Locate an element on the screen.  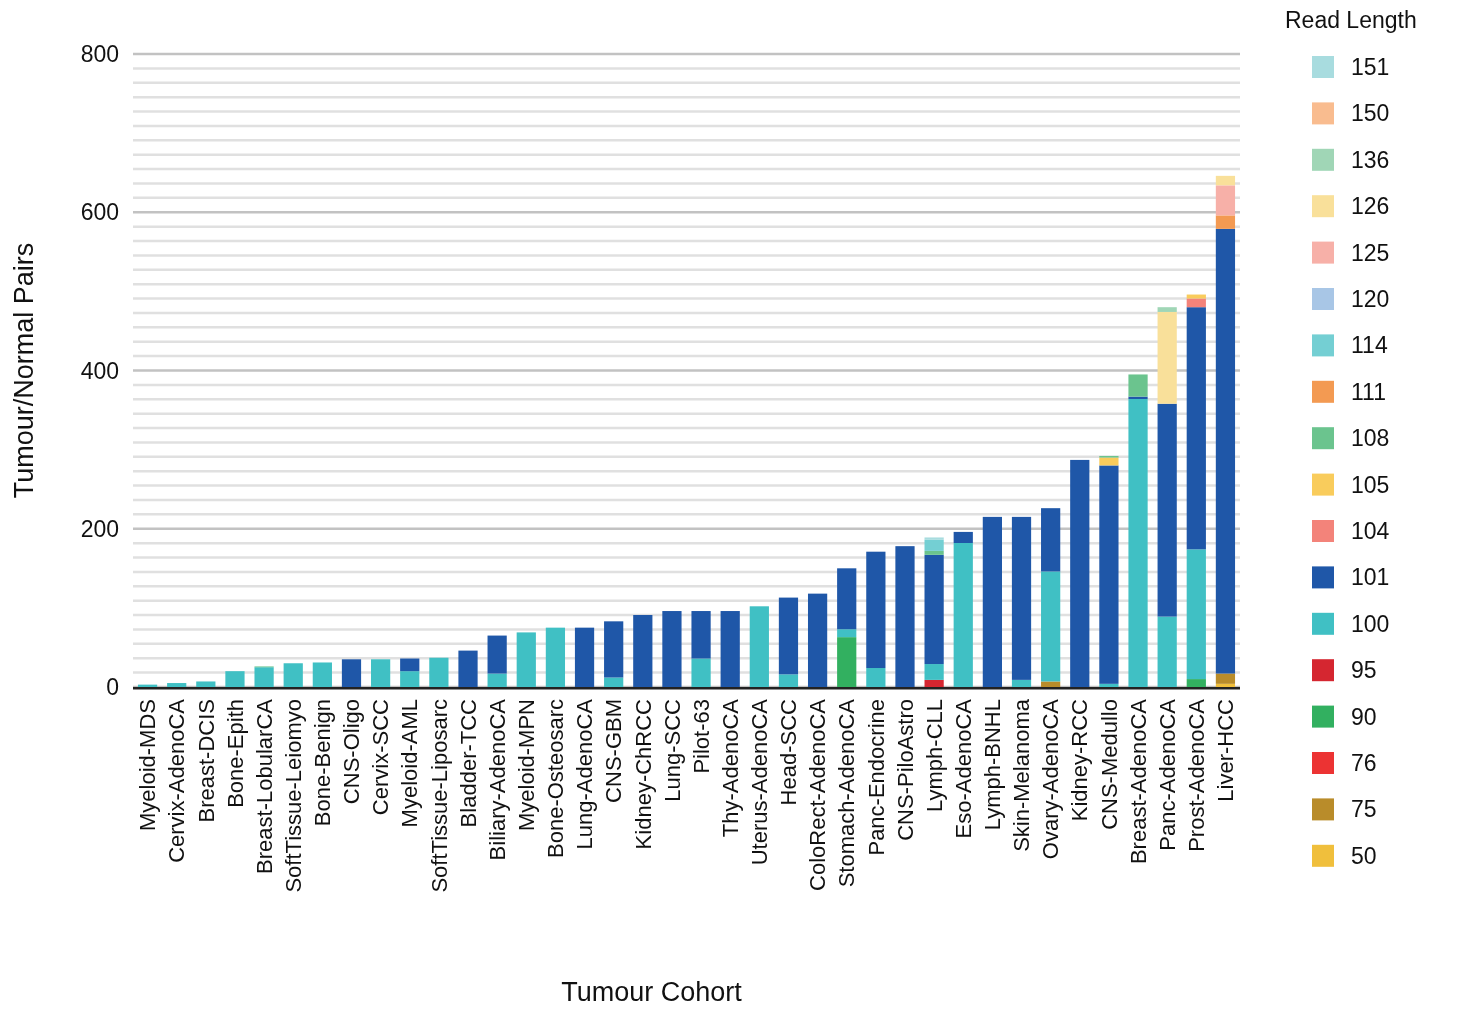
x-tick-label: Pilot-63 is located at coordinates (701, 736).